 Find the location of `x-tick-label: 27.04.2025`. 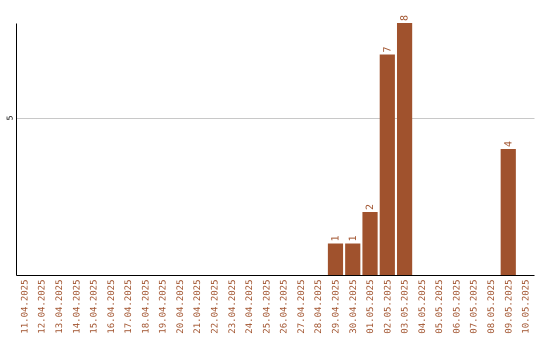

x-tick-label: 27.04.2025 is located at coordinates (301, 307).